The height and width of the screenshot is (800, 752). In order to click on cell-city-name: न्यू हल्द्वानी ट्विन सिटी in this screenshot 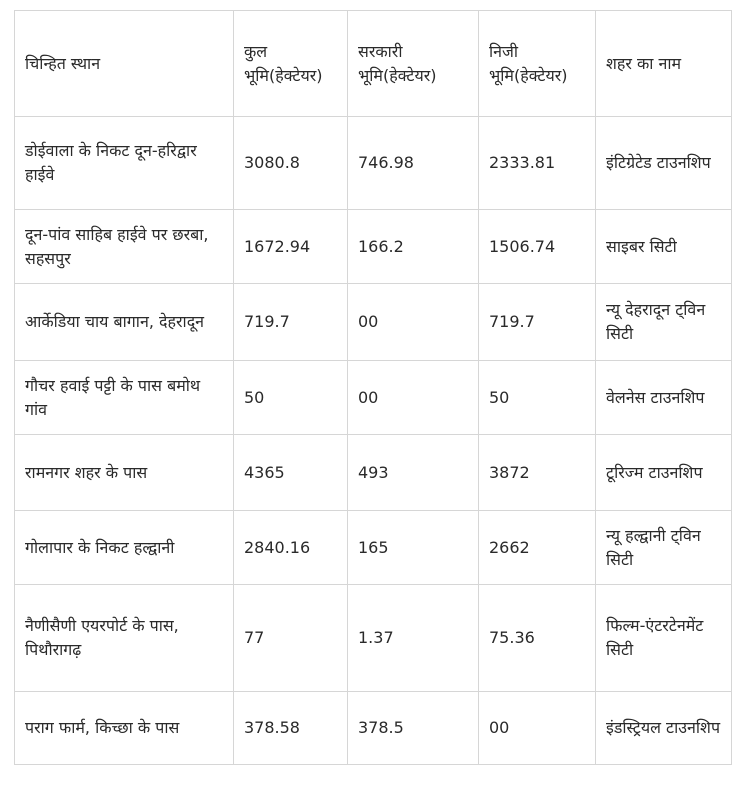, I will do `click(663, 547)`.